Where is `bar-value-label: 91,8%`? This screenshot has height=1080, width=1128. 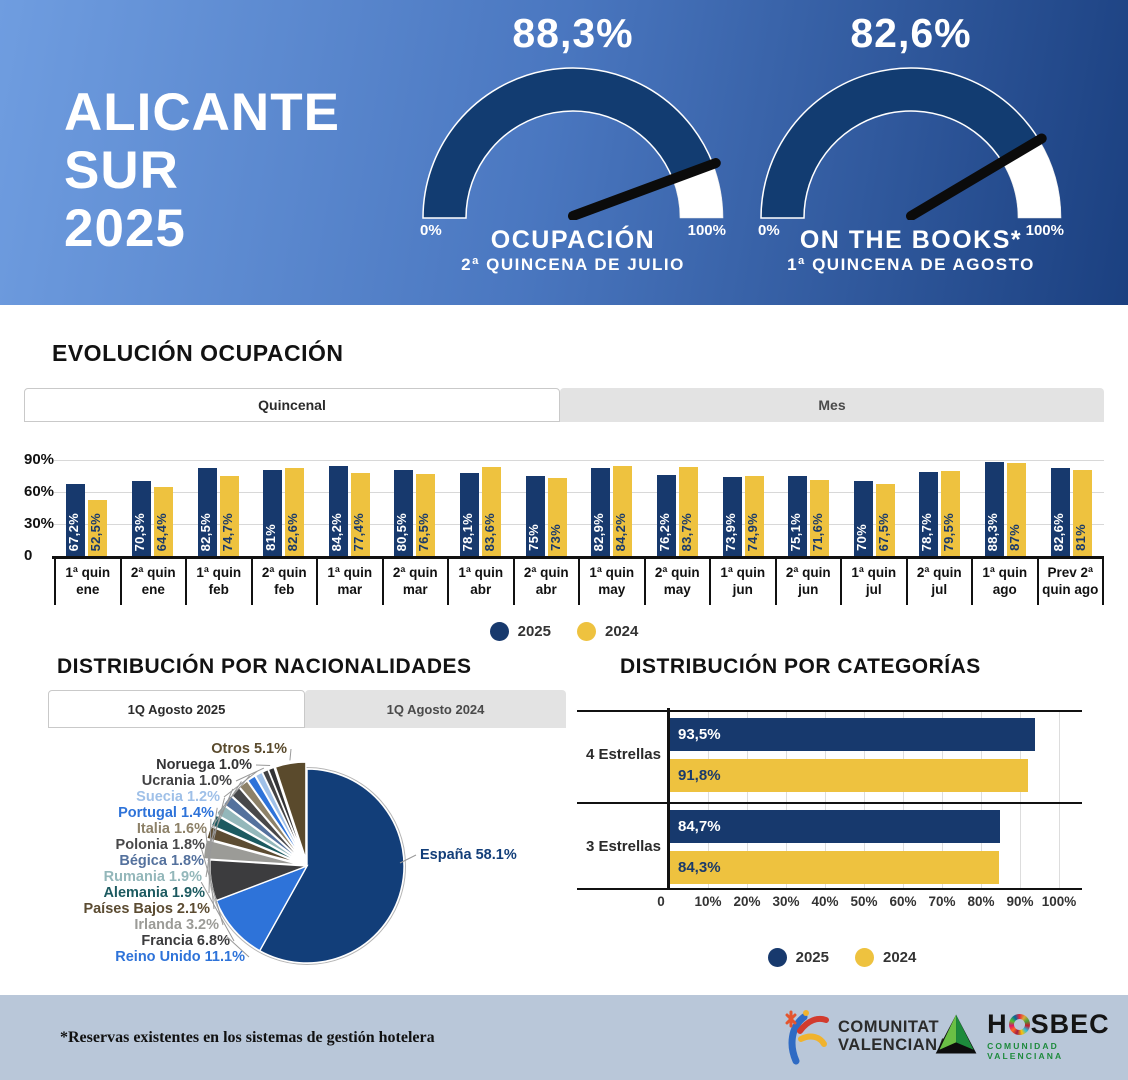 bar-value-label: 91,8% is located at coordinates (699, 775).